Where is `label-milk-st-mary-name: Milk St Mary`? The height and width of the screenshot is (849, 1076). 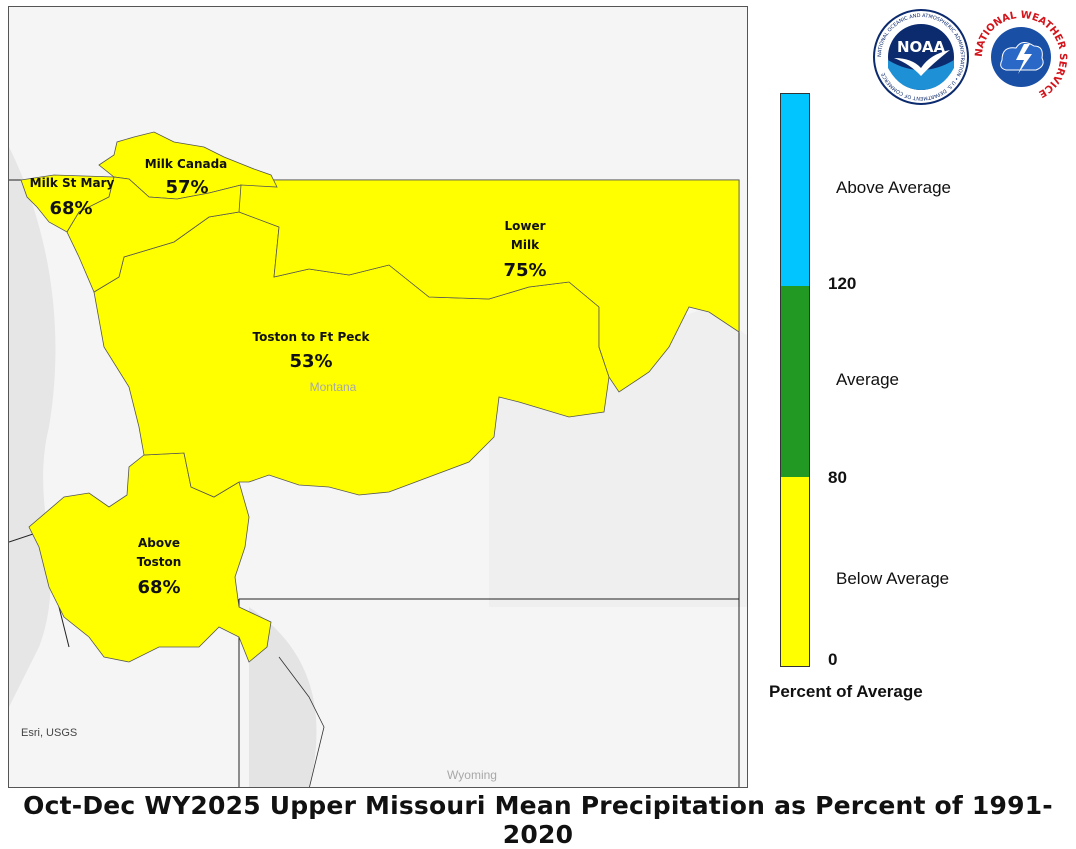
label-milk-st-mary-name: Milk St Mary is located at coordinates (72, 183).